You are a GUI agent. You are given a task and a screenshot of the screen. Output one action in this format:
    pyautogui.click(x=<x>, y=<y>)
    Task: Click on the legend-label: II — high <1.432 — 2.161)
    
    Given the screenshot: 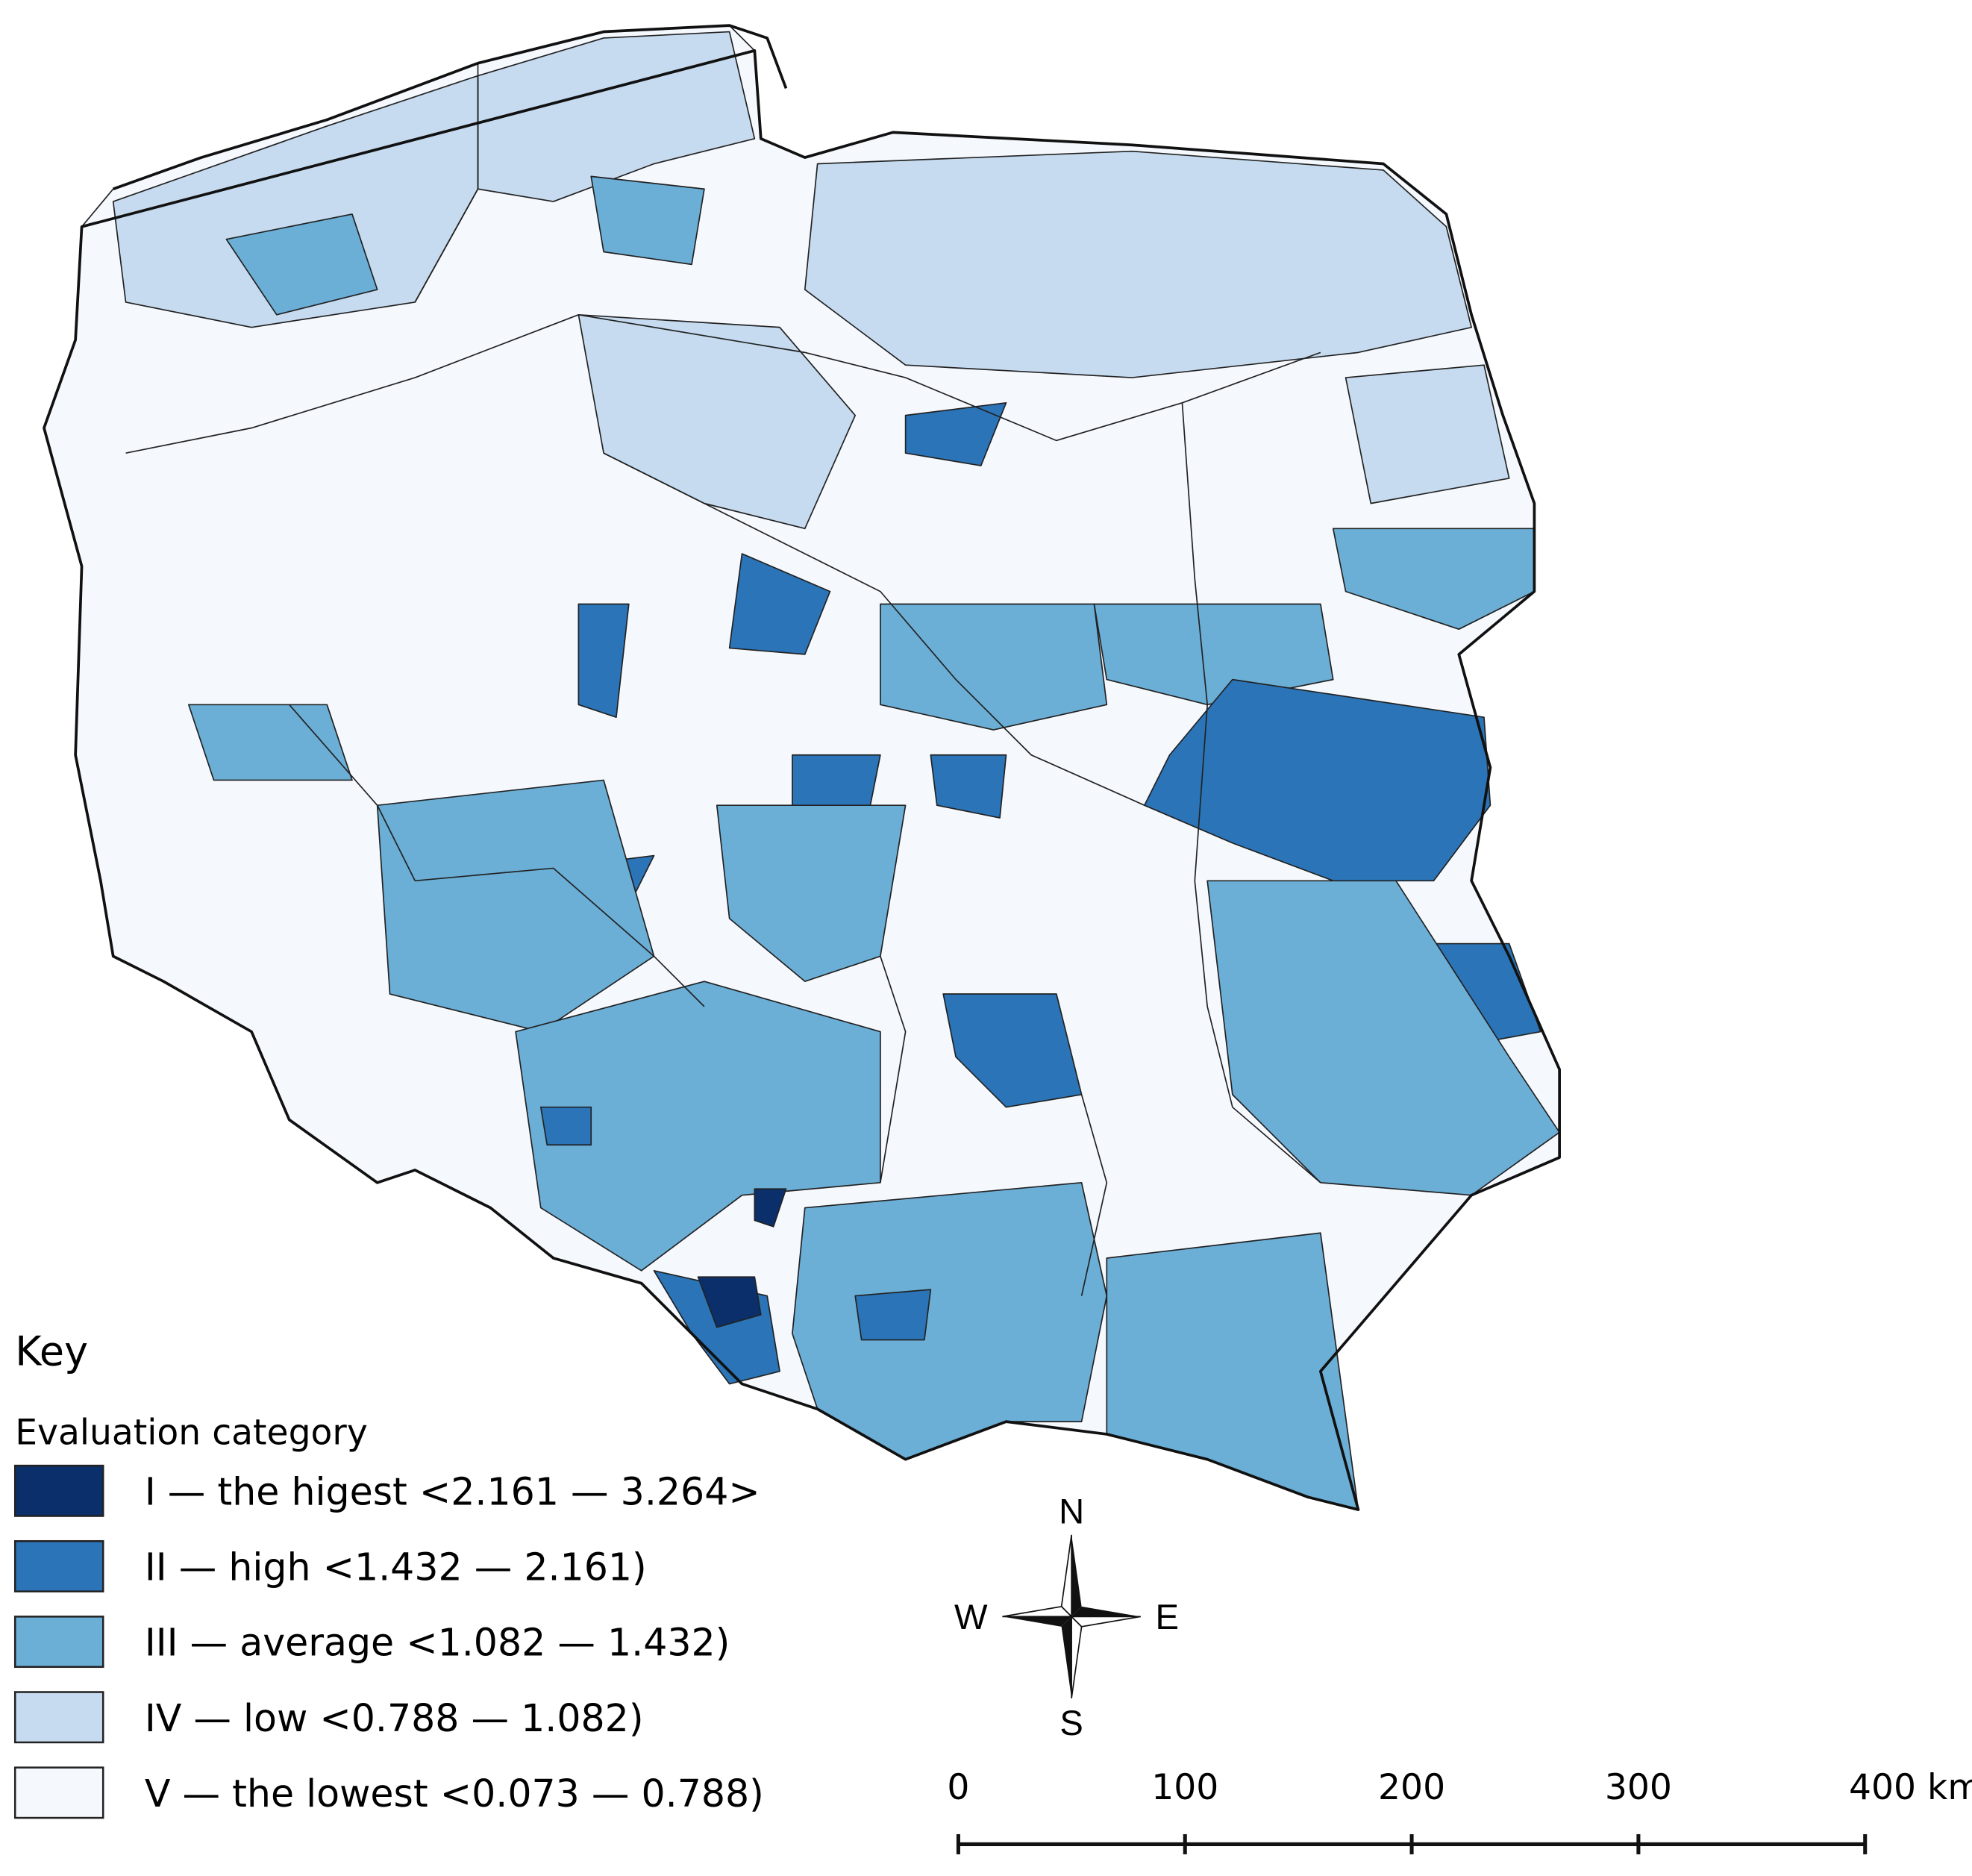 What is the action you would take?
    pyautogui.click(x=396, y=1567)
    